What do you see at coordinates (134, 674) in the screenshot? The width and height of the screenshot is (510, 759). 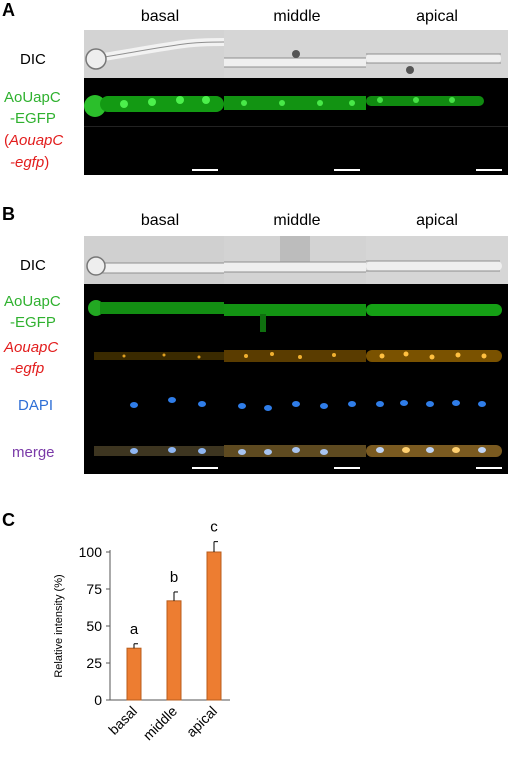 I see `bar-basal` at bounding box center [134, 674].